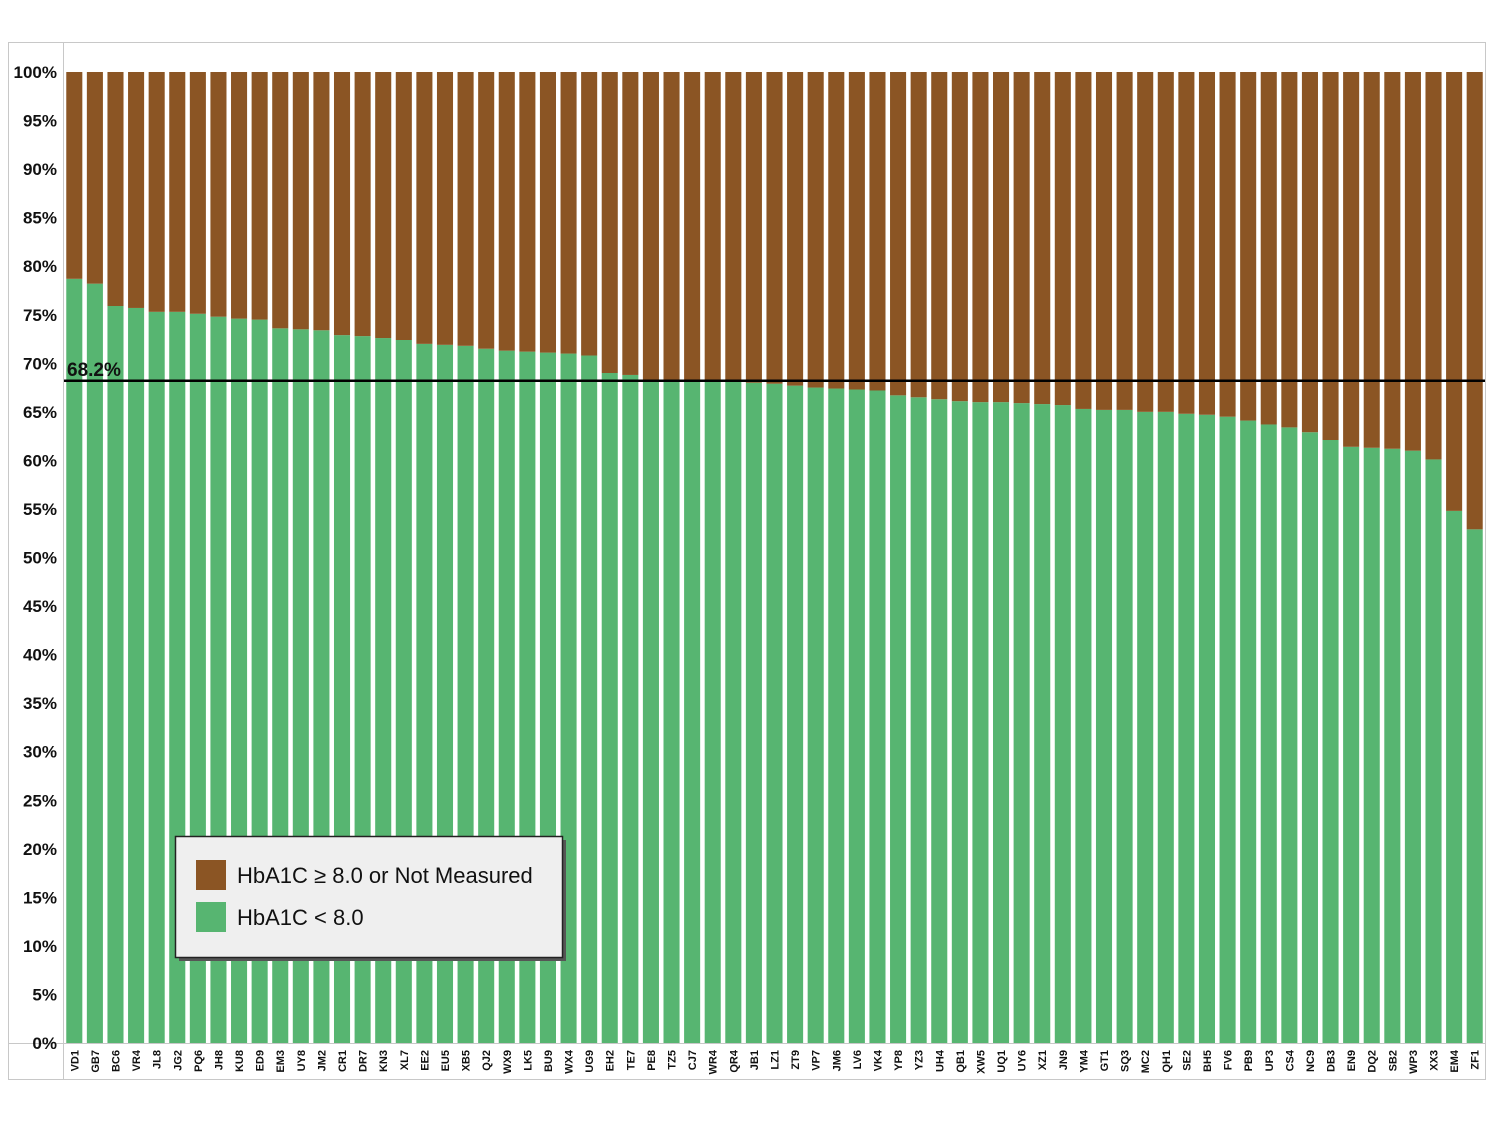 Image resolution: width=1500 pixels, height=1130 pixels. What do you see at coordinates (116, 1061) in the screenshot?
I see `x-tick-label: BC6` at bounding box center [116, 1061].